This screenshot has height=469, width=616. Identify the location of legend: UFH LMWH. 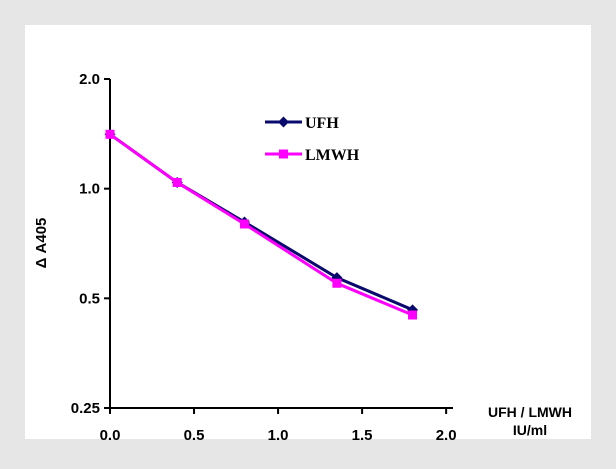
(314, 135).